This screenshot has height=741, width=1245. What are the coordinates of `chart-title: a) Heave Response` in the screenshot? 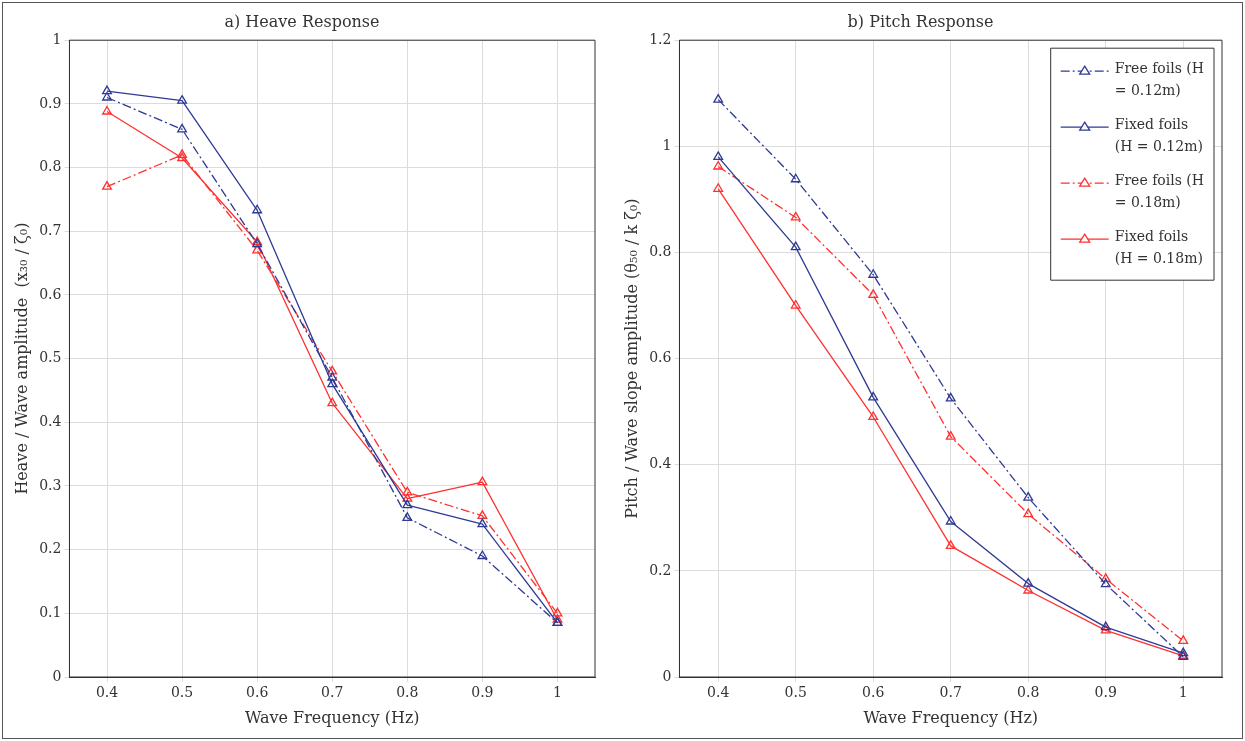 It's located at (302, 21).